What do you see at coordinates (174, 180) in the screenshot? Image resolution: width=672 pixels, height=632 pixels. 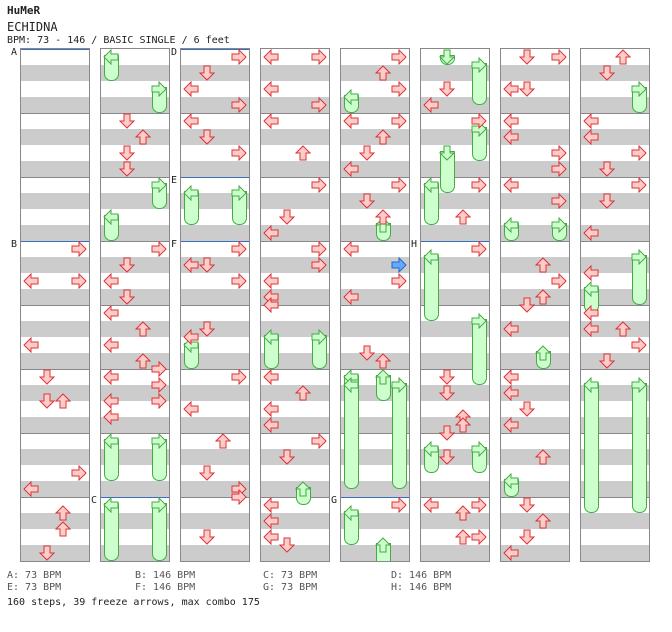 I see `section-label: E` at bounding box center [174, 180].